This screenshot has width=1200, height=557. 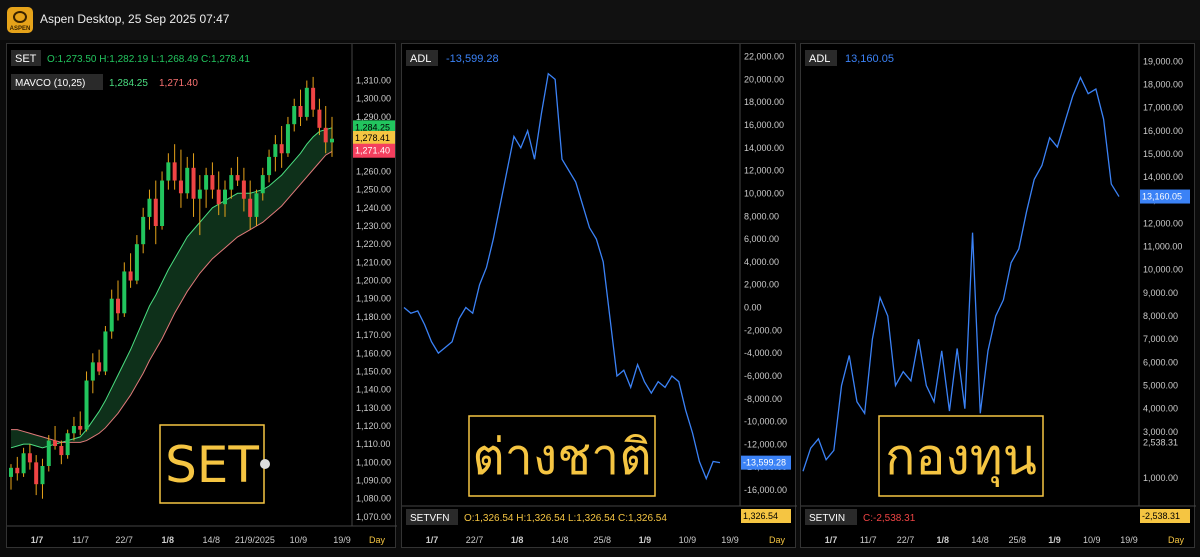 What do you see at coordinates (1163, 108) in the screenshot?
I see `fund-y-tick-label: 17,000.00` at bounding box center [1163, 108].